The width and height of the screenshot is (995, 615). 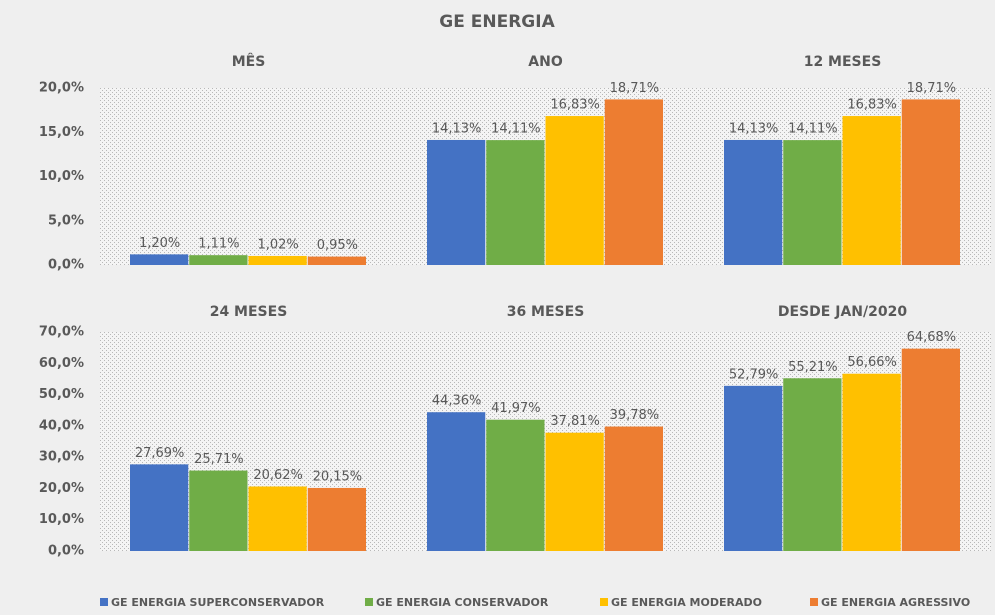 What do you see at coordinates (813, 367) in the screenshot?
I see `value-label: 55,21%` at bounding box center [813, 367].